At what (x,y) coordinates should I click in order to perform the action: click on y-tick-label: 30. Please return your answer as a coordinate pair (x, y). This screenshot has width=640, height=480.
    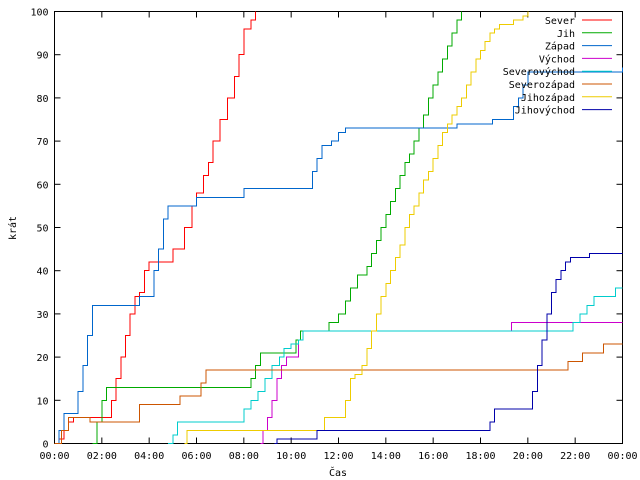
    Looking at the image, I should click on (42, 315).